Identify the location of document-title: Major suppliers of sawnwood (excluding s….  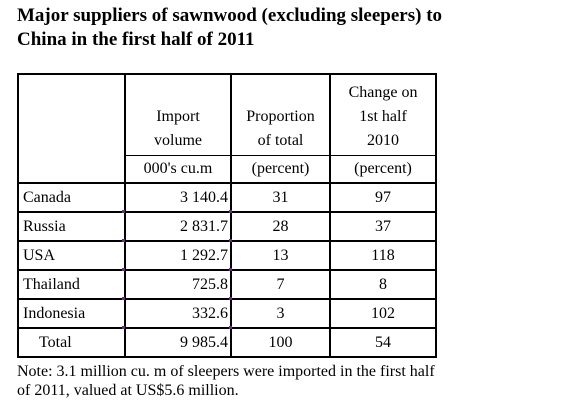
(287, 28).